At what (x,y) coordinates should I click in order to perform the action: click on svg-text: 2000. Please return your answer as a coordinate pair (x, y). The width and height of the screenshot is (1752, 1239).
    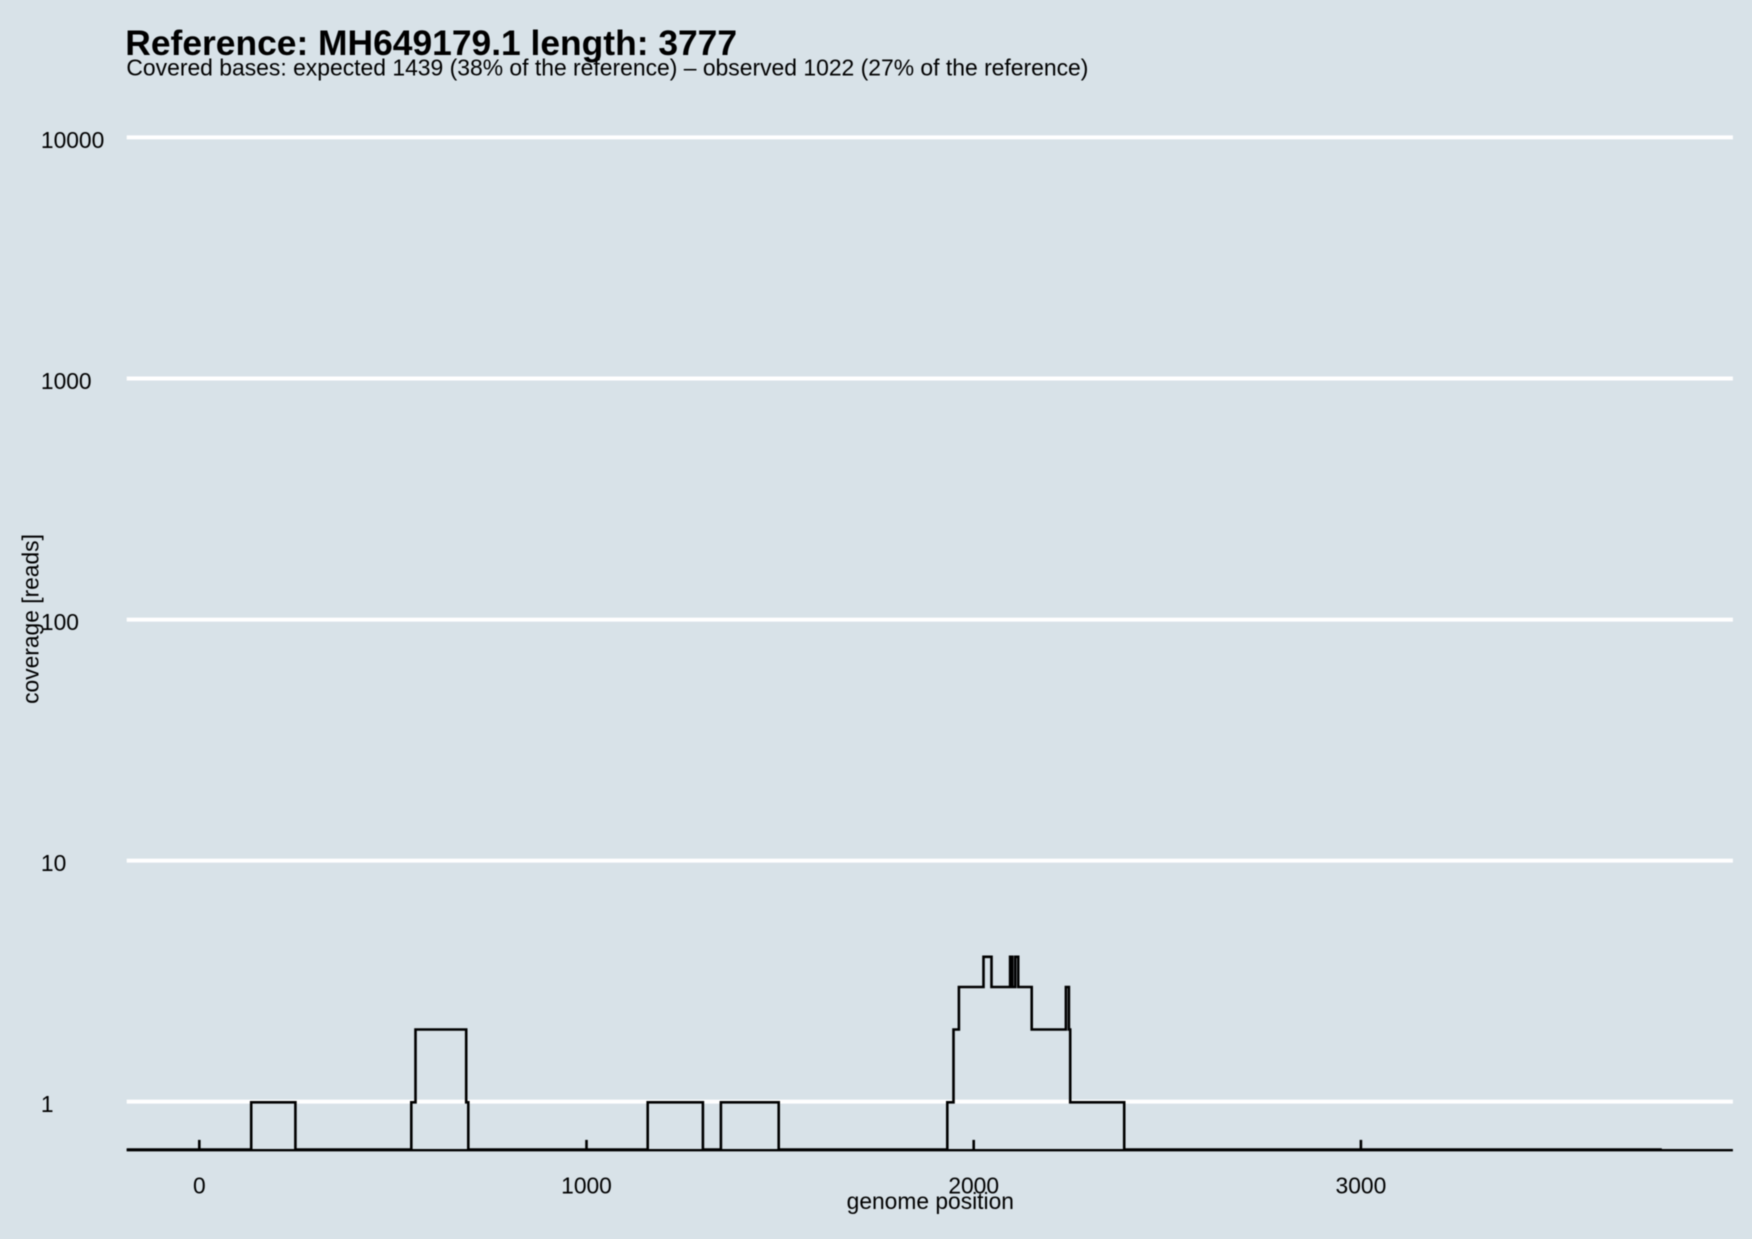
    Looking at the image, I should click on (973, 1185).